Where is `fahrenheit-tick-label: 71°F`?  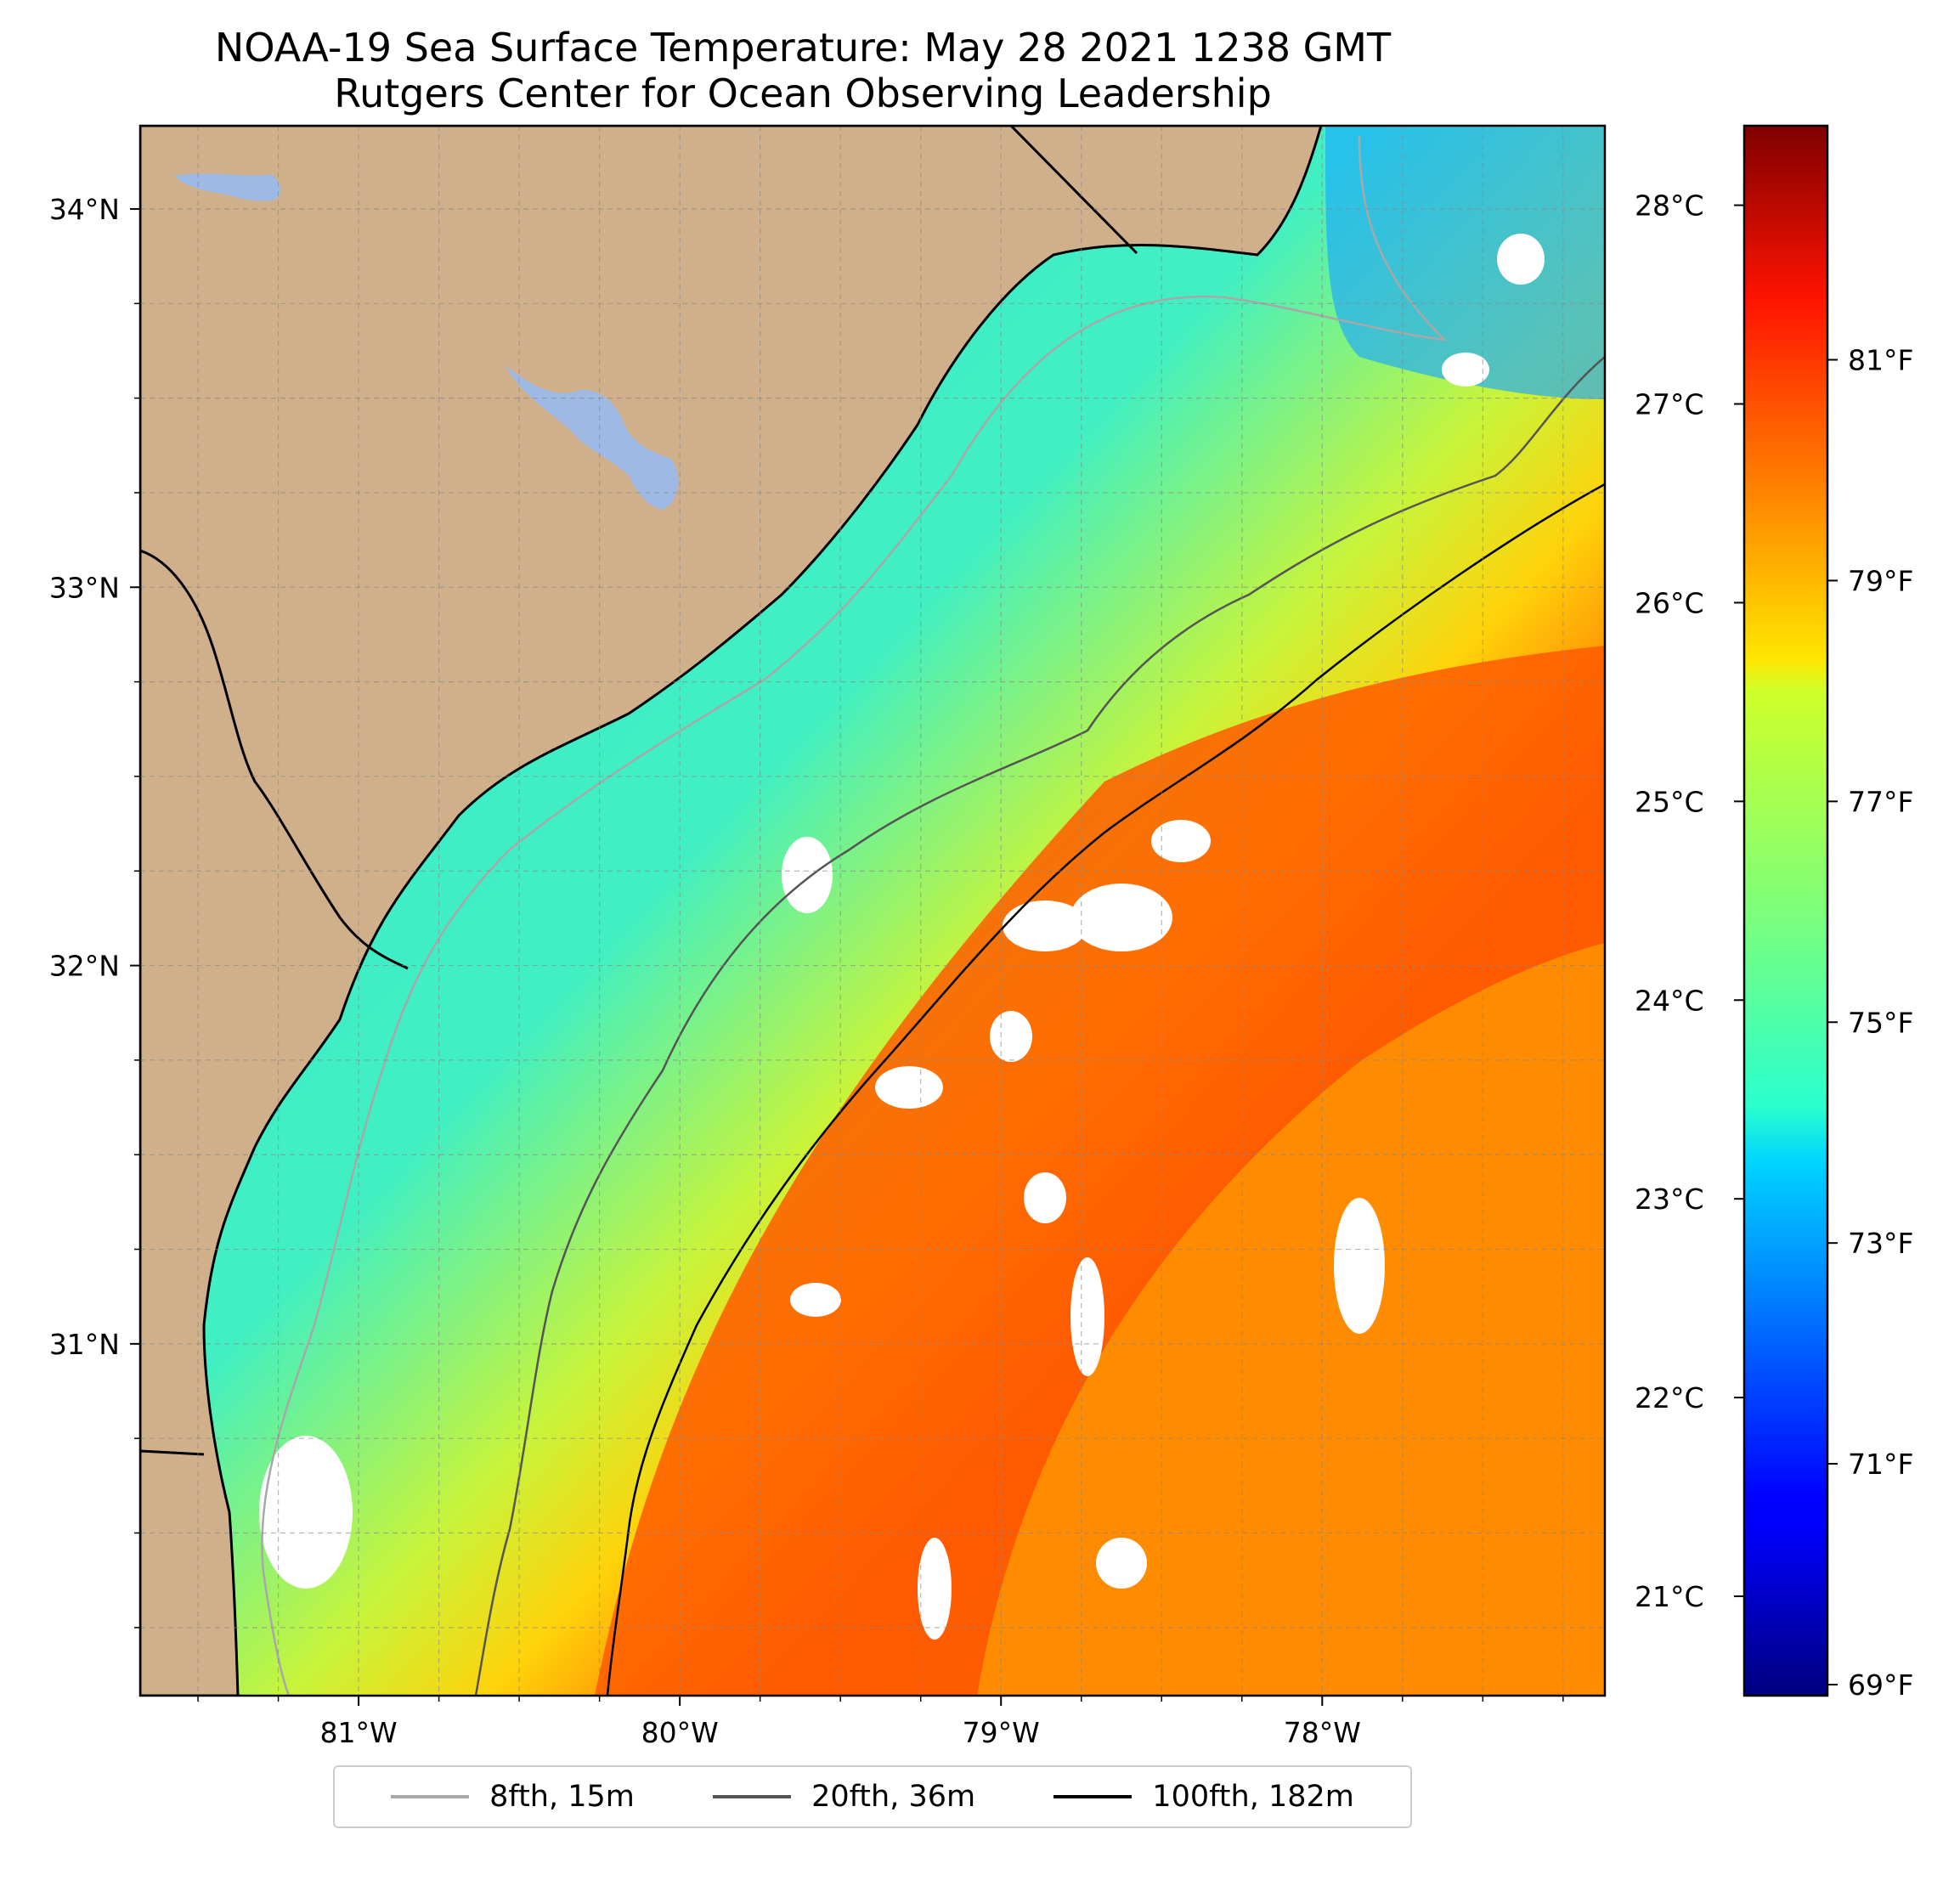 fahrenheit-tick-label: 71°F is located at coordinates (1881, 1465).